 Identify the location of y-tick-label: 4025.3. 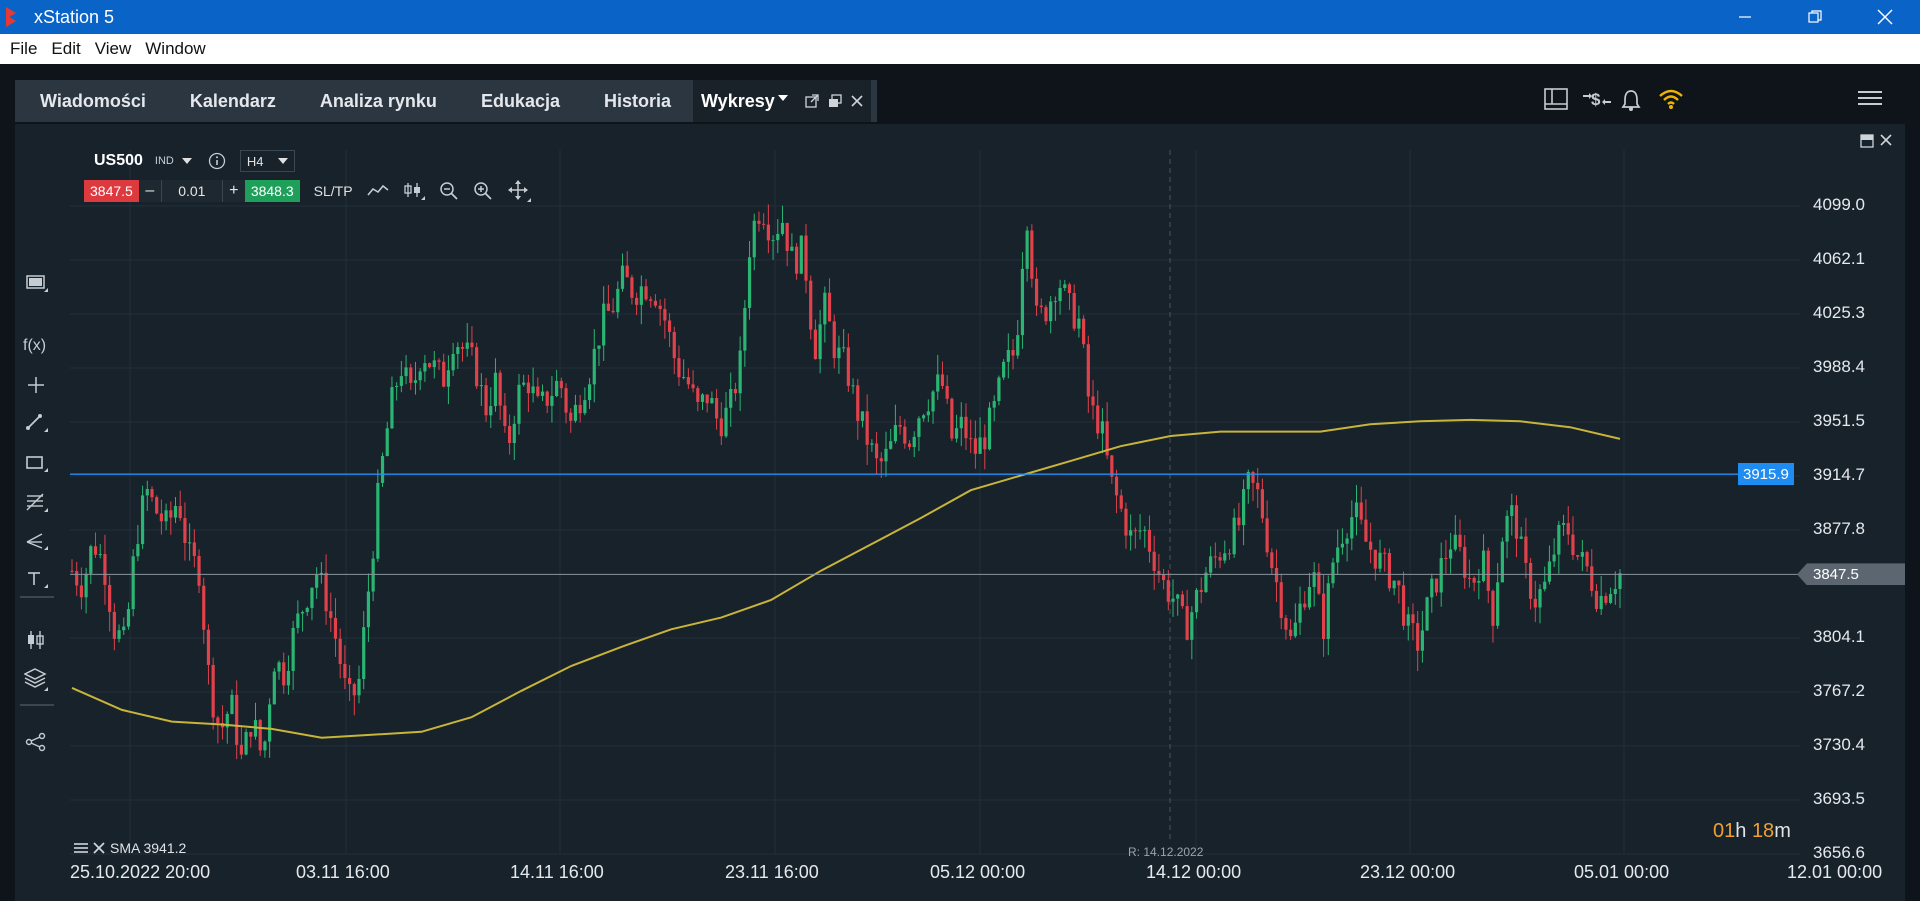
(1839, 312).